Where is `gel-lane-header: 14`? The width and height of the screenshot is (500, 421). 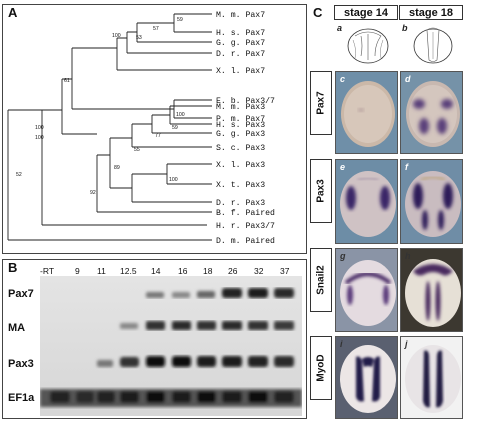 gel-lane-header: 14 is located at coordinates (156, 271).